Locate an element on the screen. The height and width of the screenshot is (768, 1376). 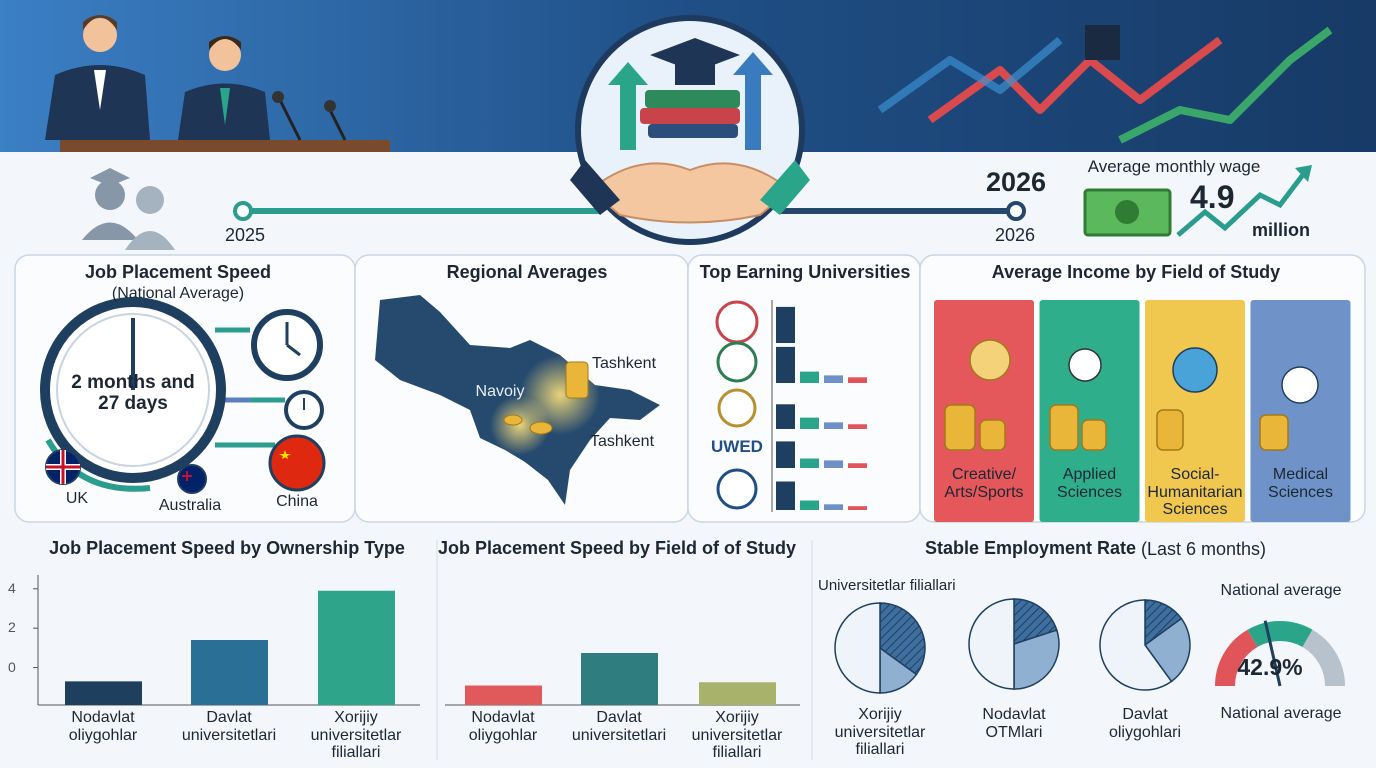
y-tick-label: 0 is located at coordinates (12, 666).